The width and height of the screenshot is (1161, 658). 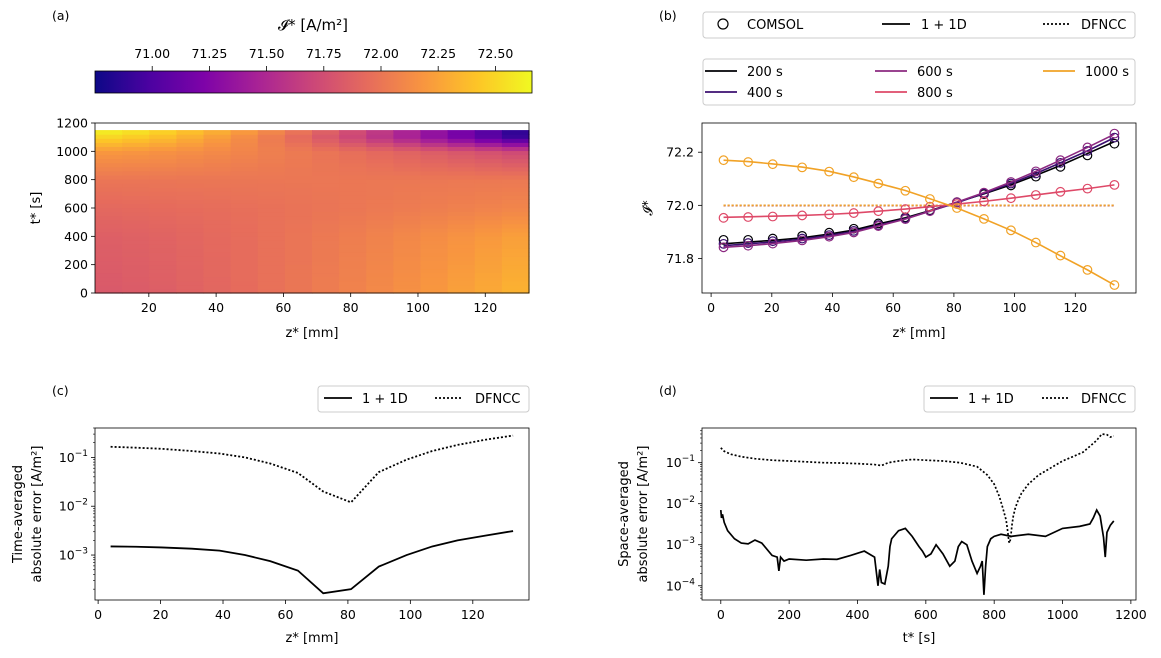 I want to click on panel-b-xlabel: z* [mm], so click(x=919, y=333).